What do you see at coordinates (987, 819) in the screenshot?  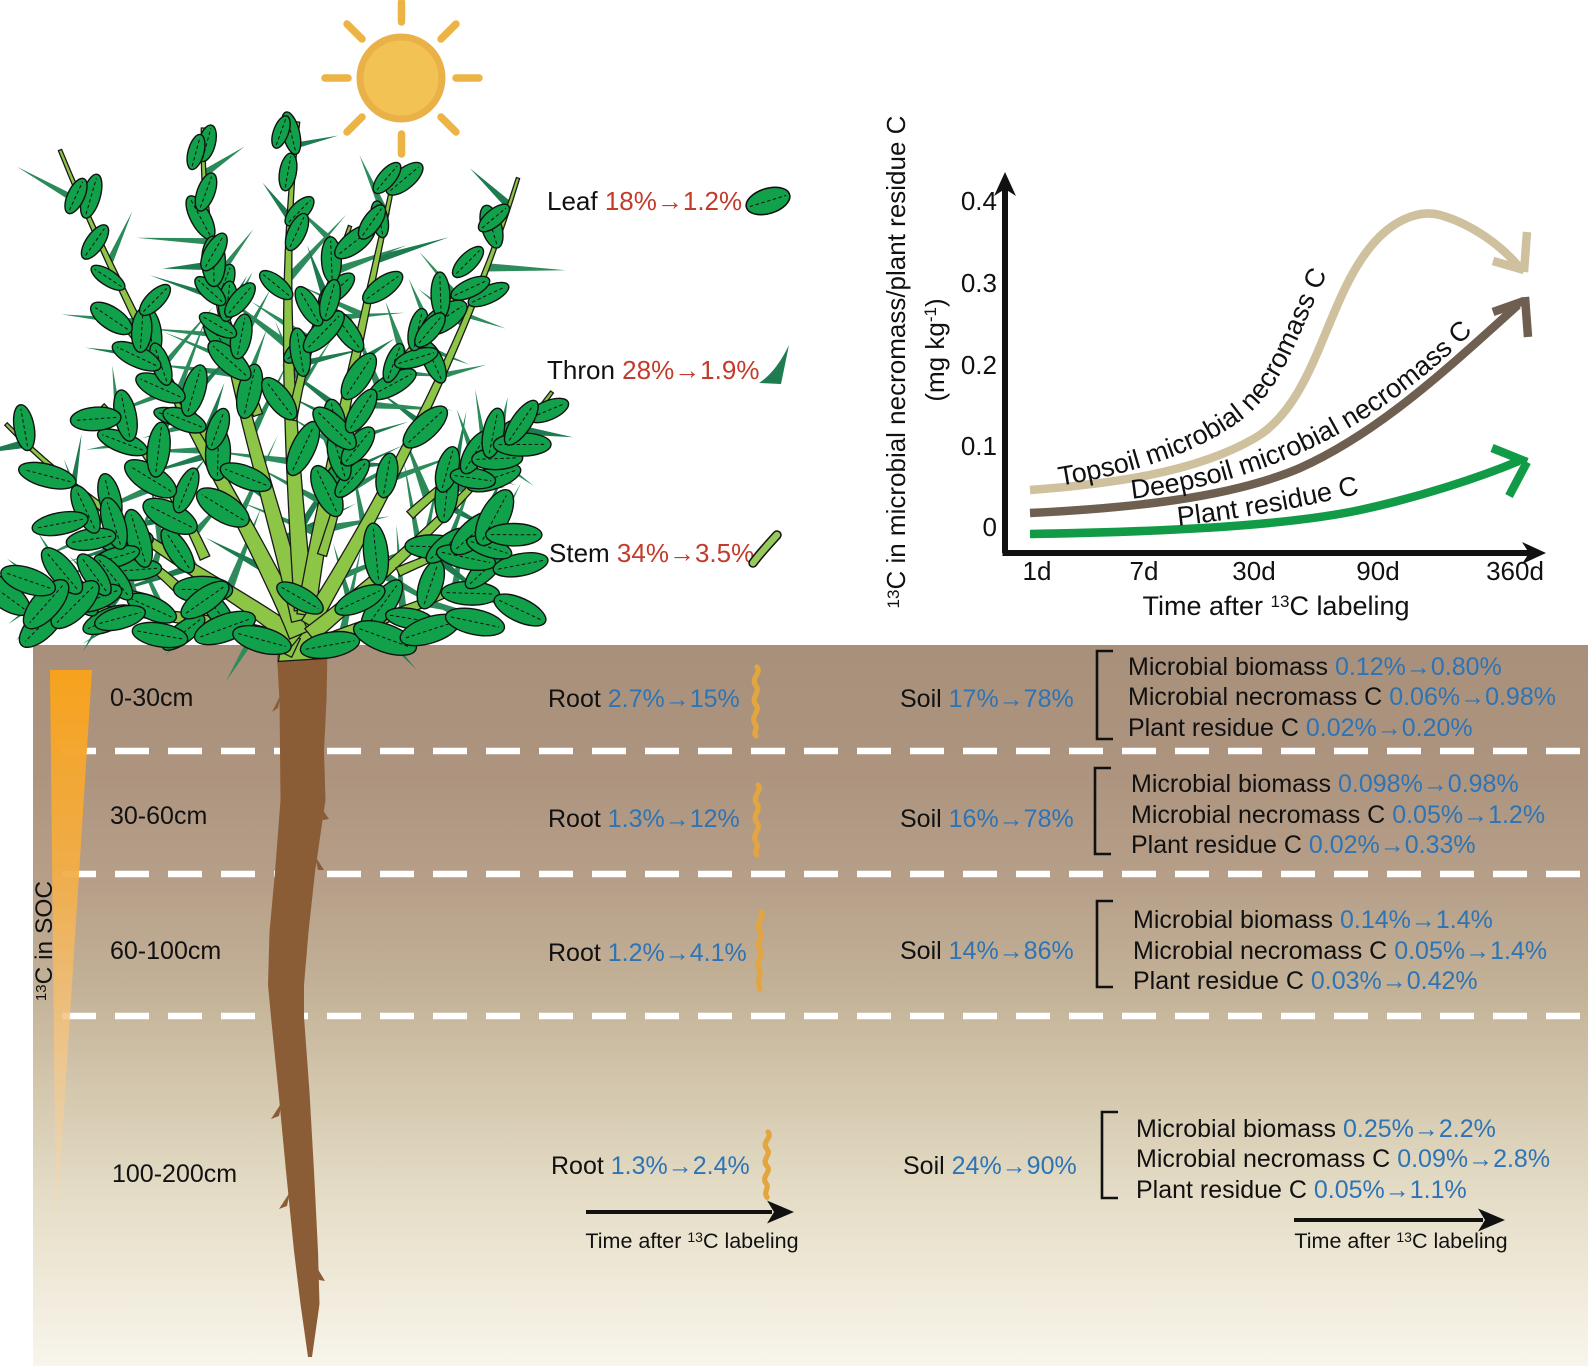 I see `svg-text: Soil 16%→78%` at bounding box center [987, 819].